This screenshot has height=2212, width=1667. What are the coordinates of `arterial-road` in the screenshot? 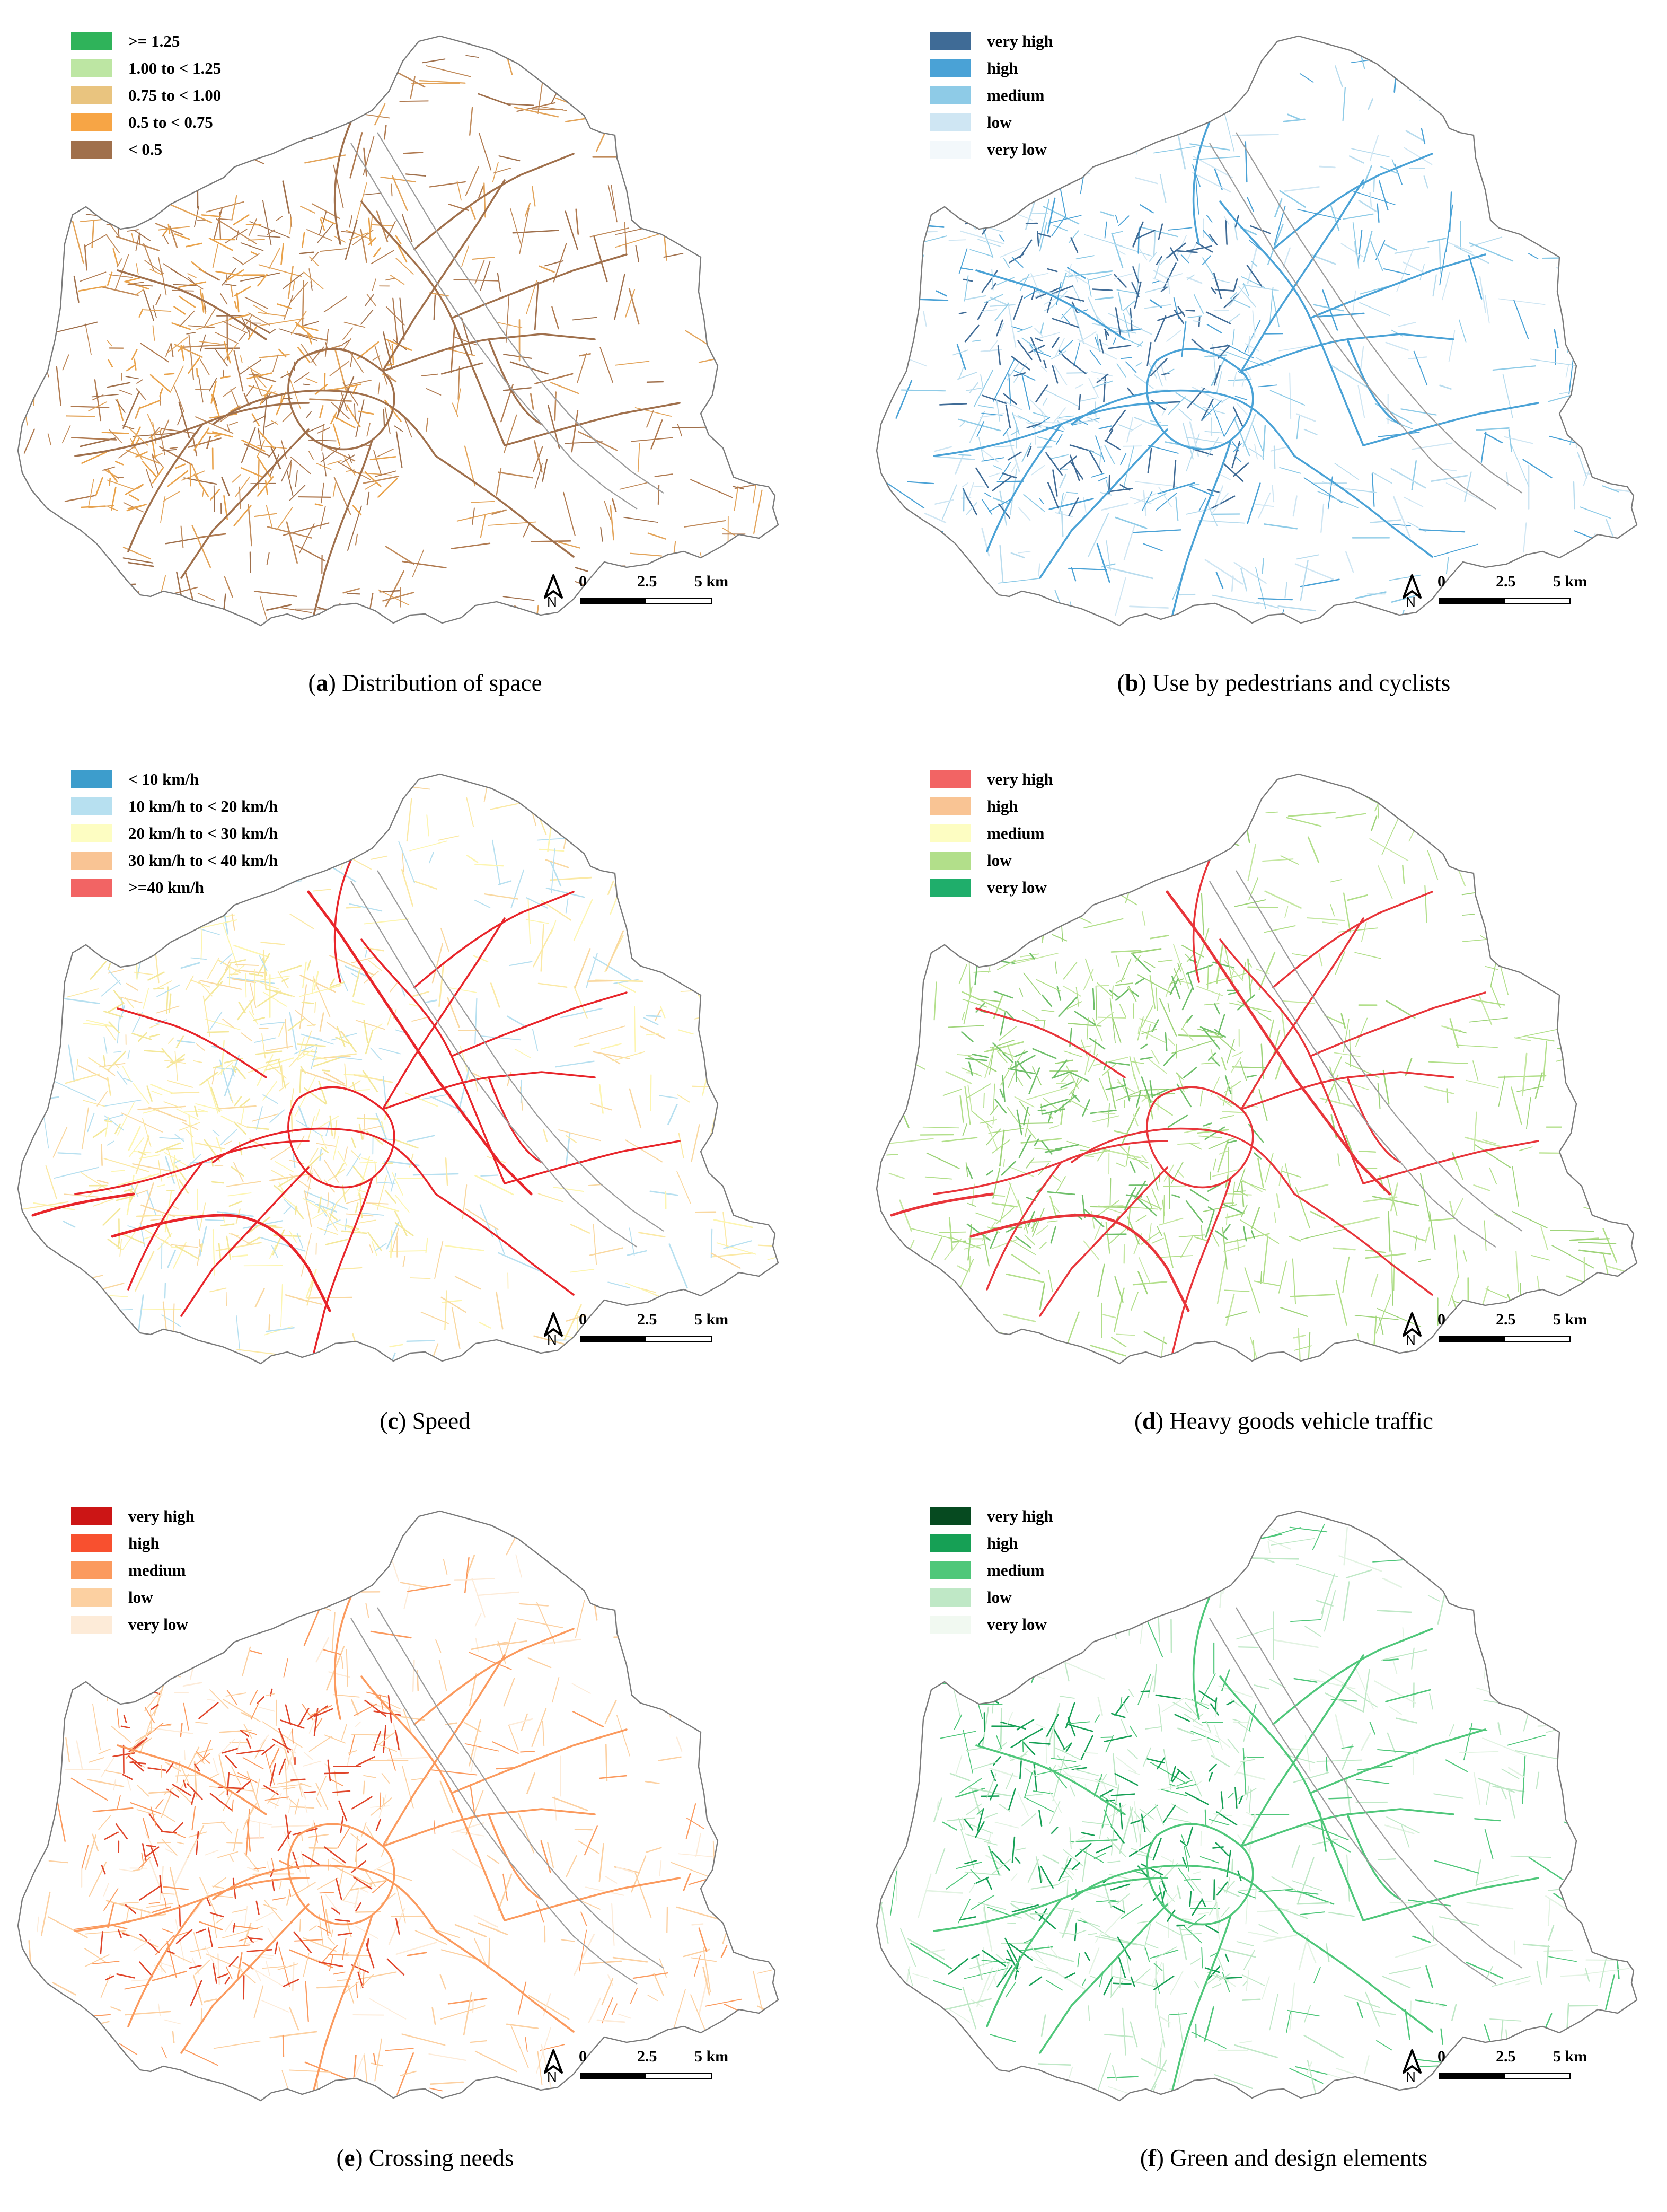 It's located at (444, 1751).